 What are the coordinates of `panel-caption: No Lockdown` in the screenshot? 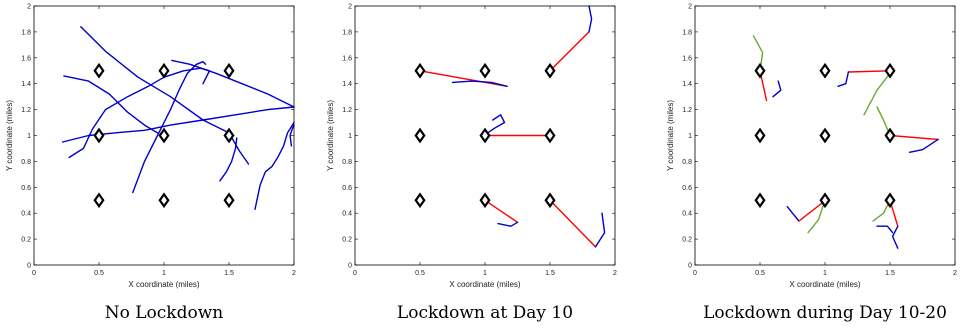 It's located at (164, 313).